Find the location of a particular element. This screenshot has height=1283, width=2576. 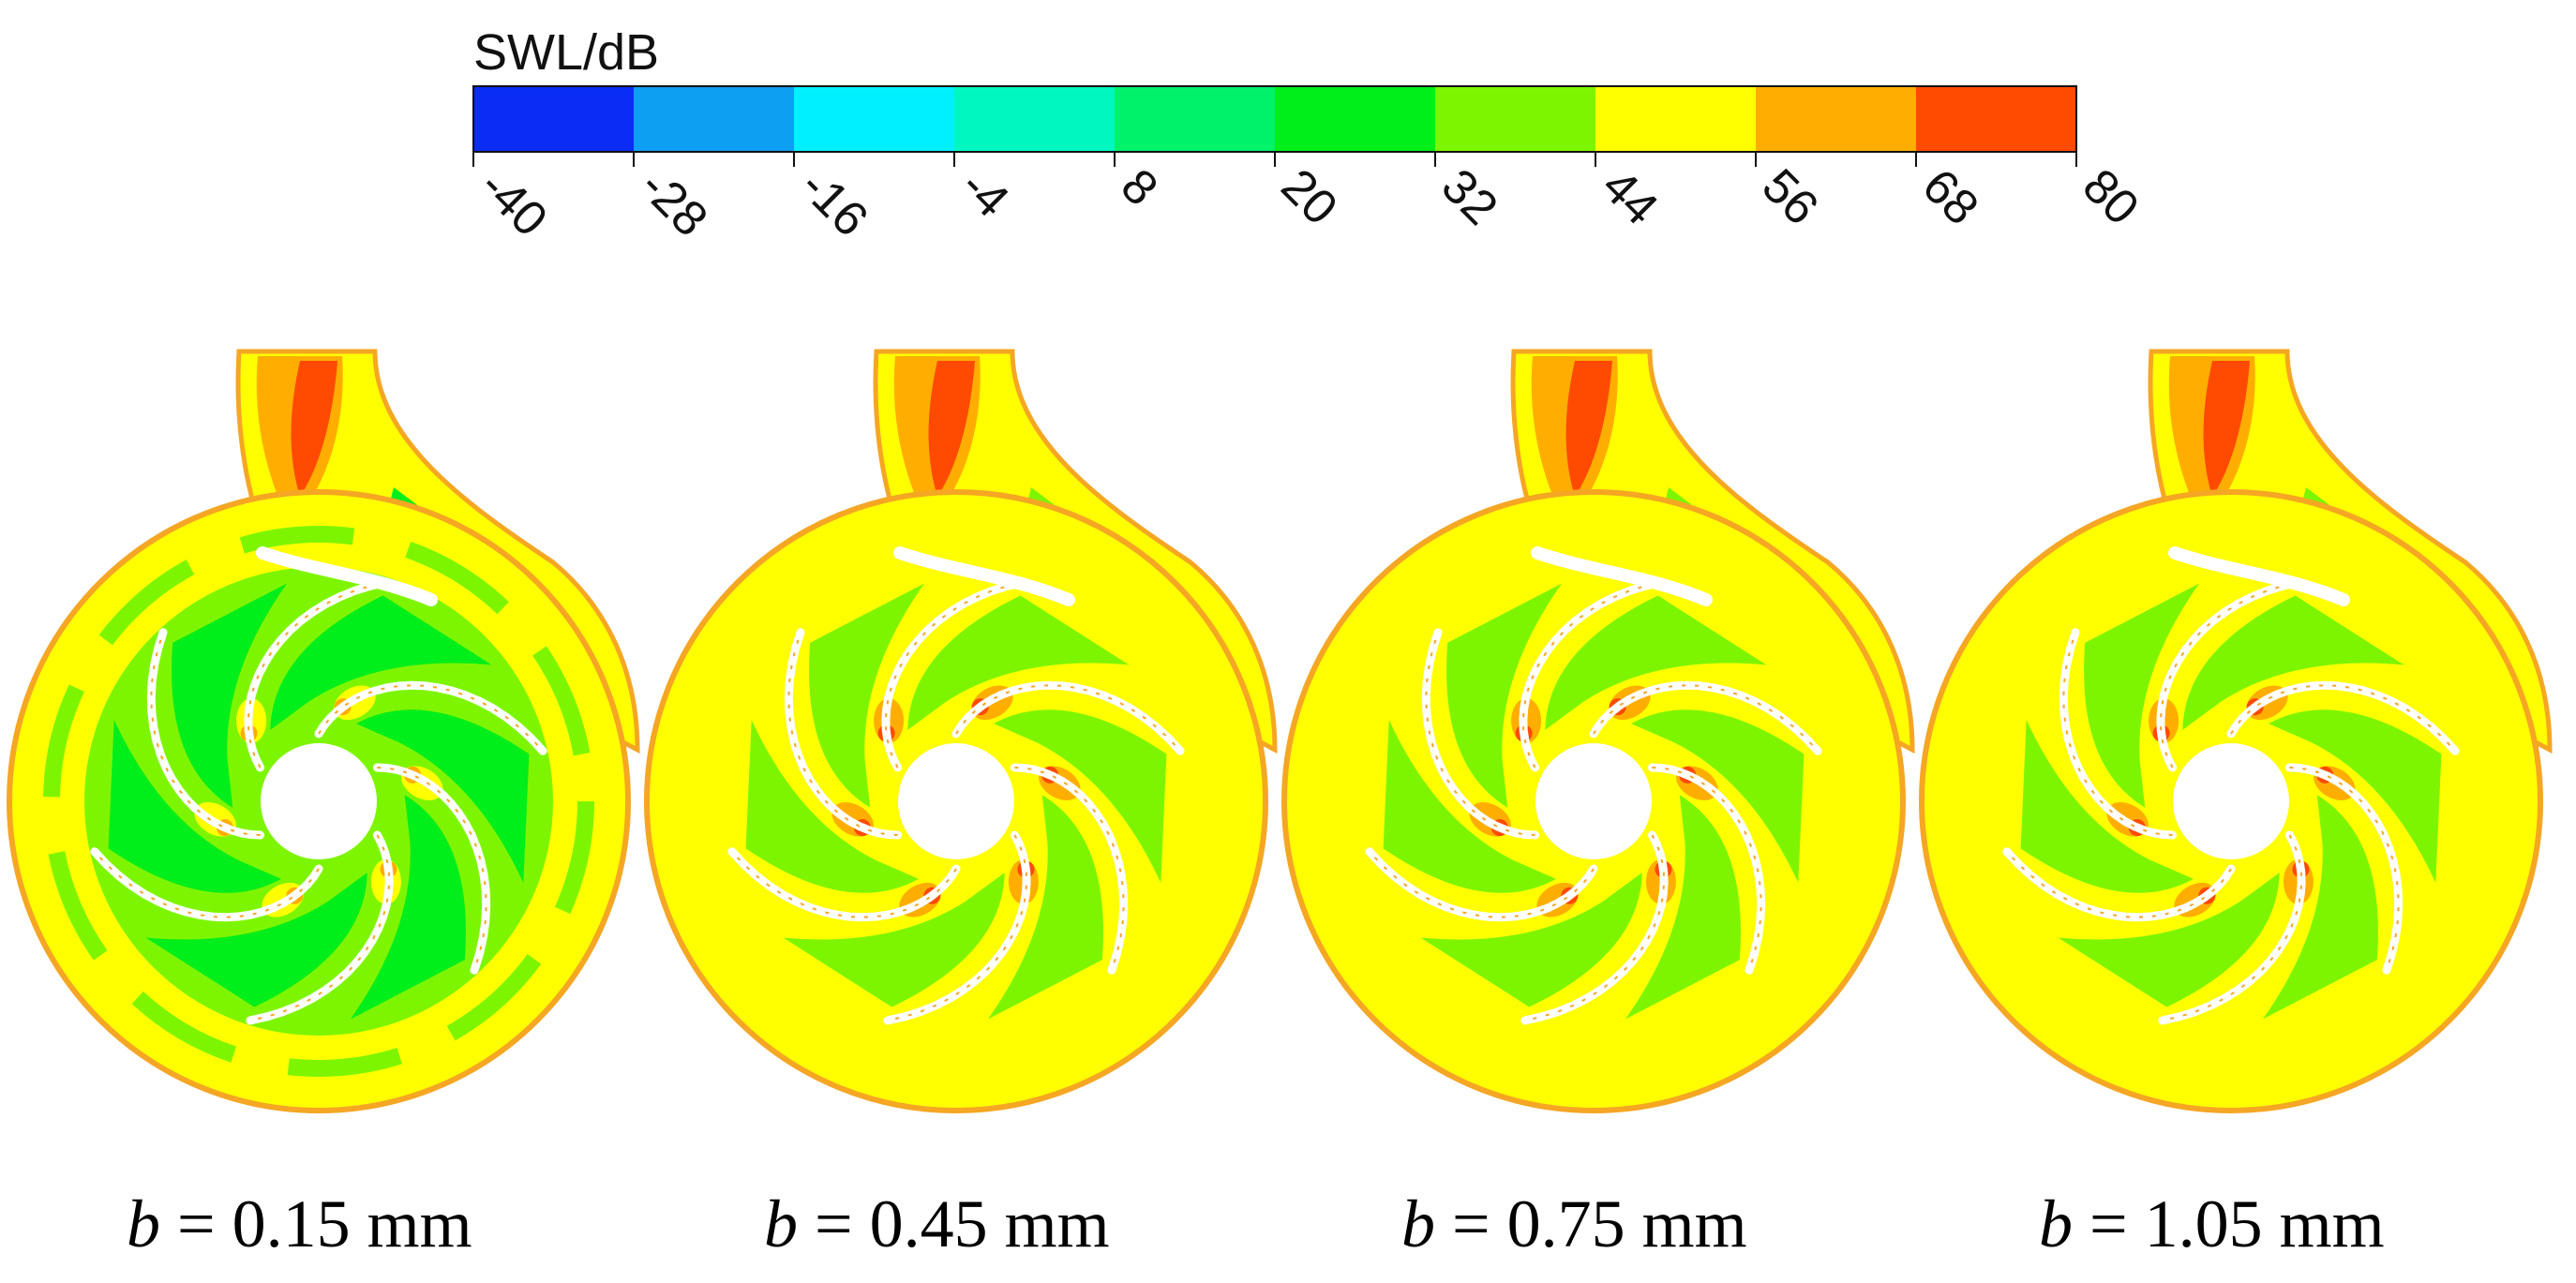

caption-panel-4: b = 1.05 mm is located at coordinates (2212, 1224).